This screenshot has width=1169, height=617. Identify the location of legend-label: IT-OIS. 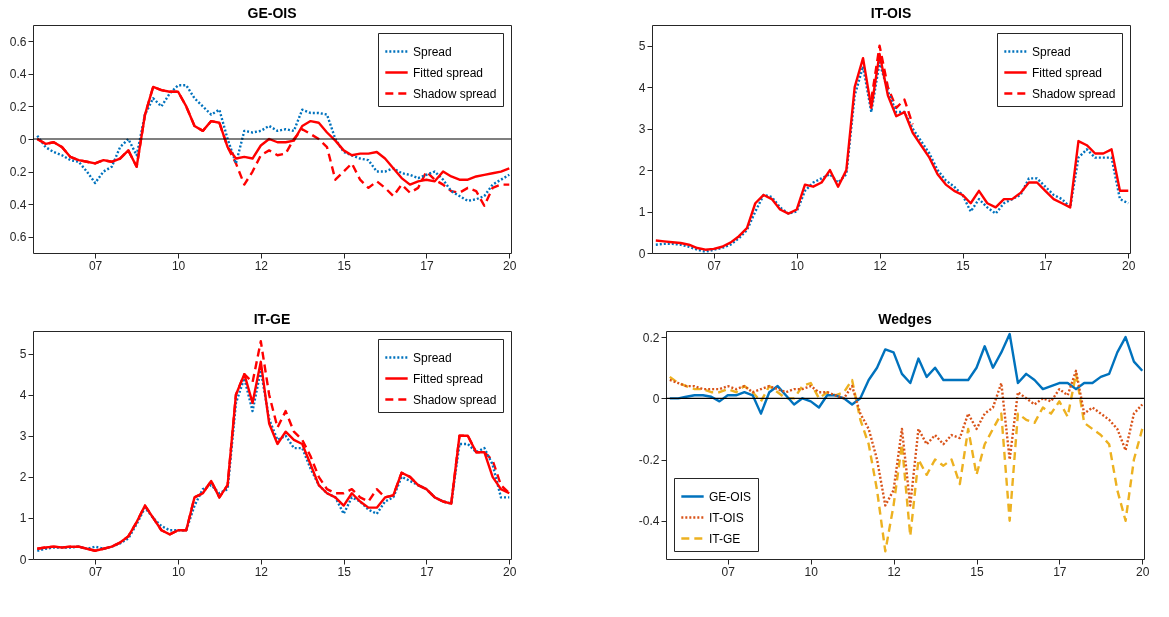
(726, 517).